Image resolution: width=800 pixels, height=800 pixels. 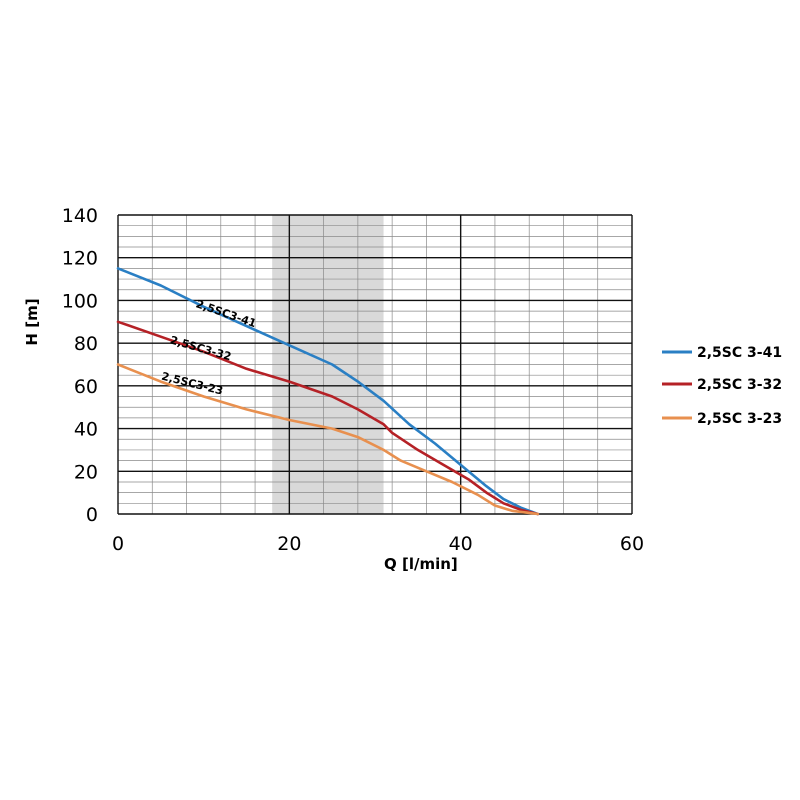 What do you see at coordinates (86, 387) in the screenshot?
I see `y-tick-label: 60` at bounding box center [86, 387].